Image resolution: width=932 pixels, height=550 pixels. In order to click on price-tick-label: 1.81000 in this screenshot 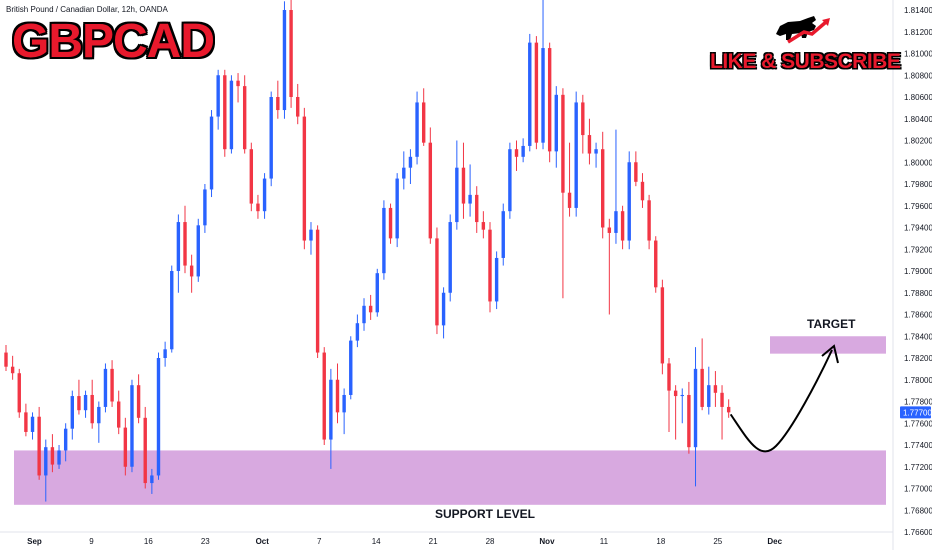, I will do `click(918, 54)`.